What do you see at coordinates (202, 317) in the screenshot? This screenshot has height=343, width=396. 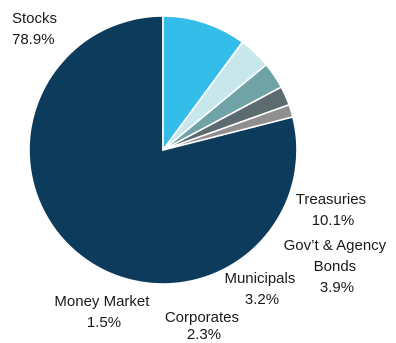 I see `label-corporates-name: Corporates` at bounding box center [202, 317].